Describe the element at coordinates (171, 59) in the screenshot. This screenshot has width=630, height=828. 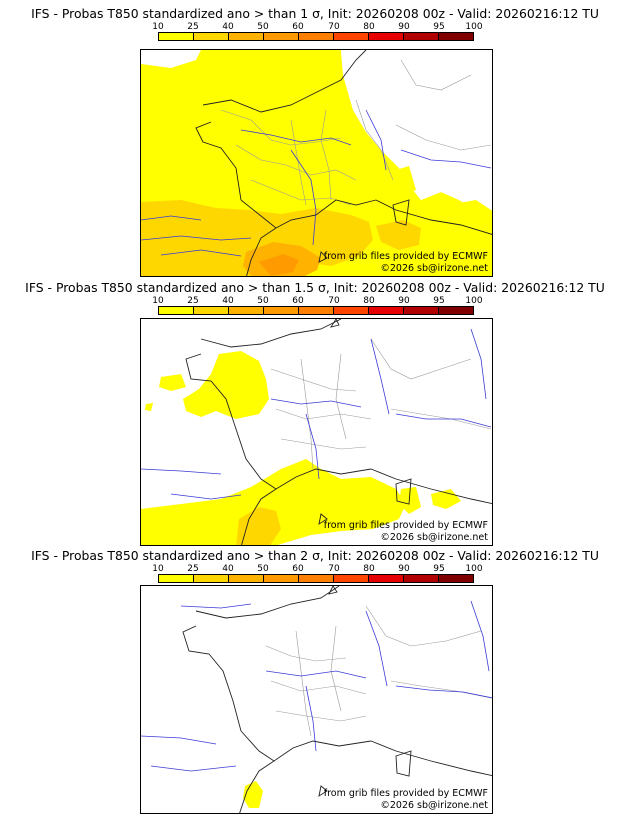
I see `prob-area-white-north` at that location.